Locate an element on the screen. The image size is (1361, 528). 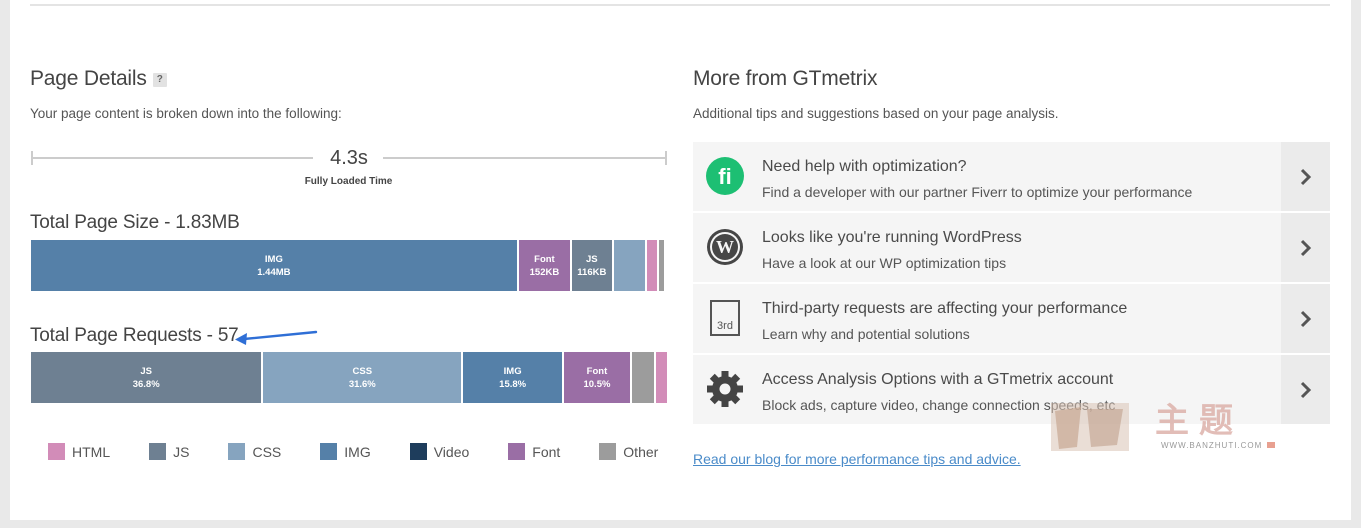
segment-value: 36.8% is located at coordinates (146, 384).